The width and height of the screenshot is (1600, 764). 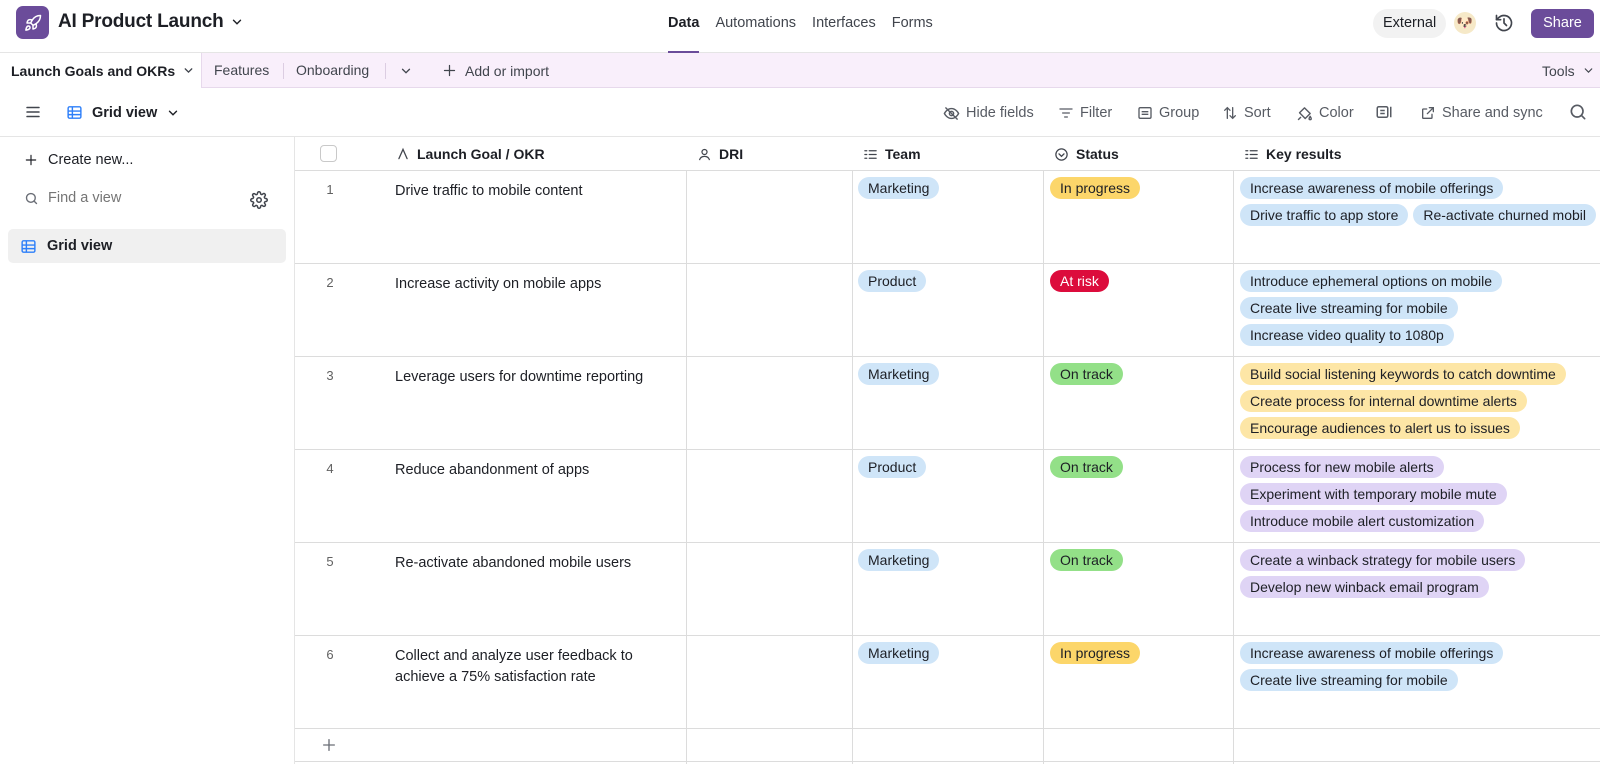 I want to click on find-view-input, so click(x=133, y=198).